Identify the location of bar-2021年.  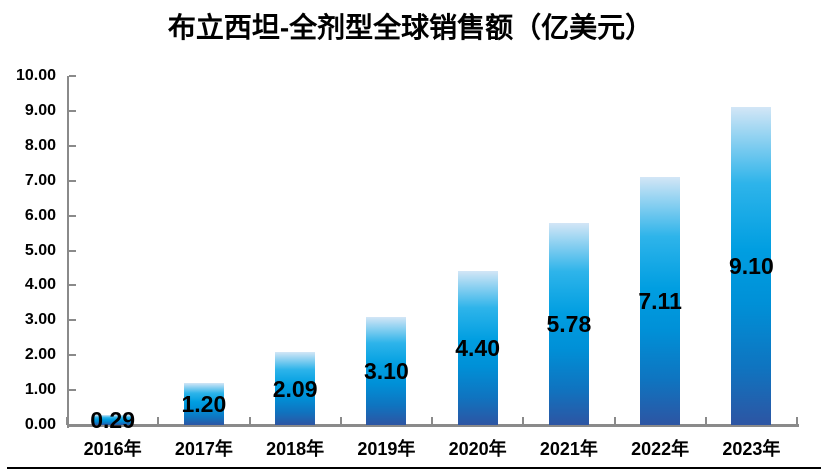
(568, 324).